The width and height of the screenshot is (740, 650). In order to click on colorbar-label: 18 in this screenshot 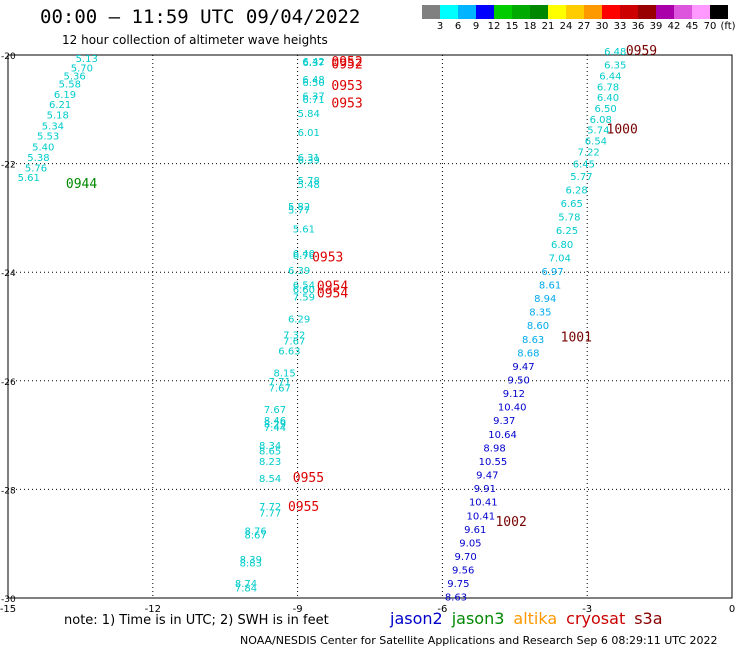, I will do `click(530, 26)`.